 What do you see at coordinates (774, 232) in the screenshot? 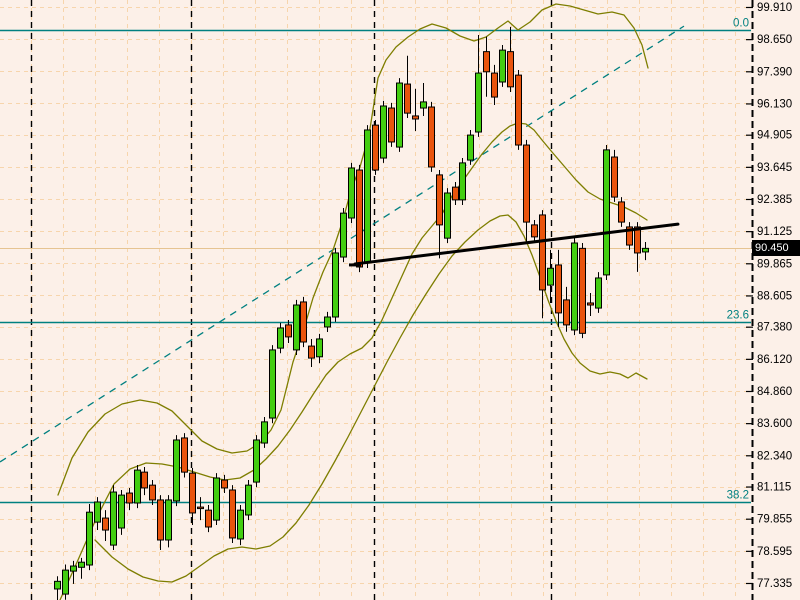
I see `price-axis-label: 91.125` at bounding box center [774, 232].